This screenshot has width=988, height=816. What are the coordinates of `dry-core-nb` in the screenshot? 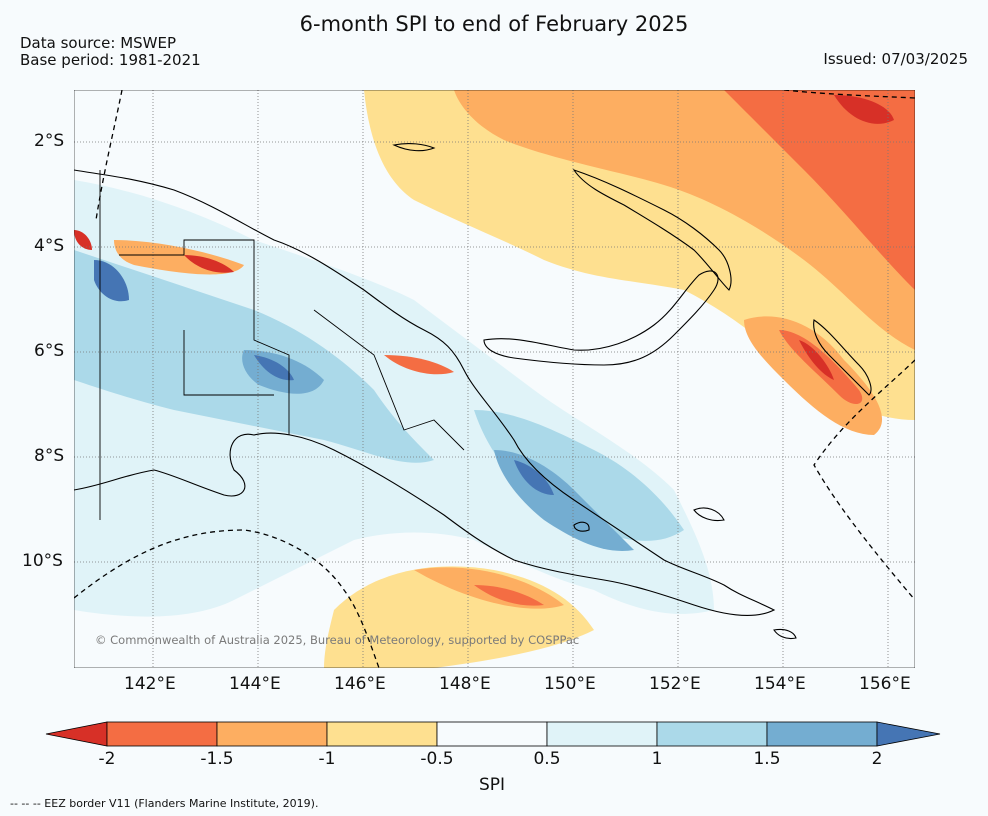 It's located at (816, 360).